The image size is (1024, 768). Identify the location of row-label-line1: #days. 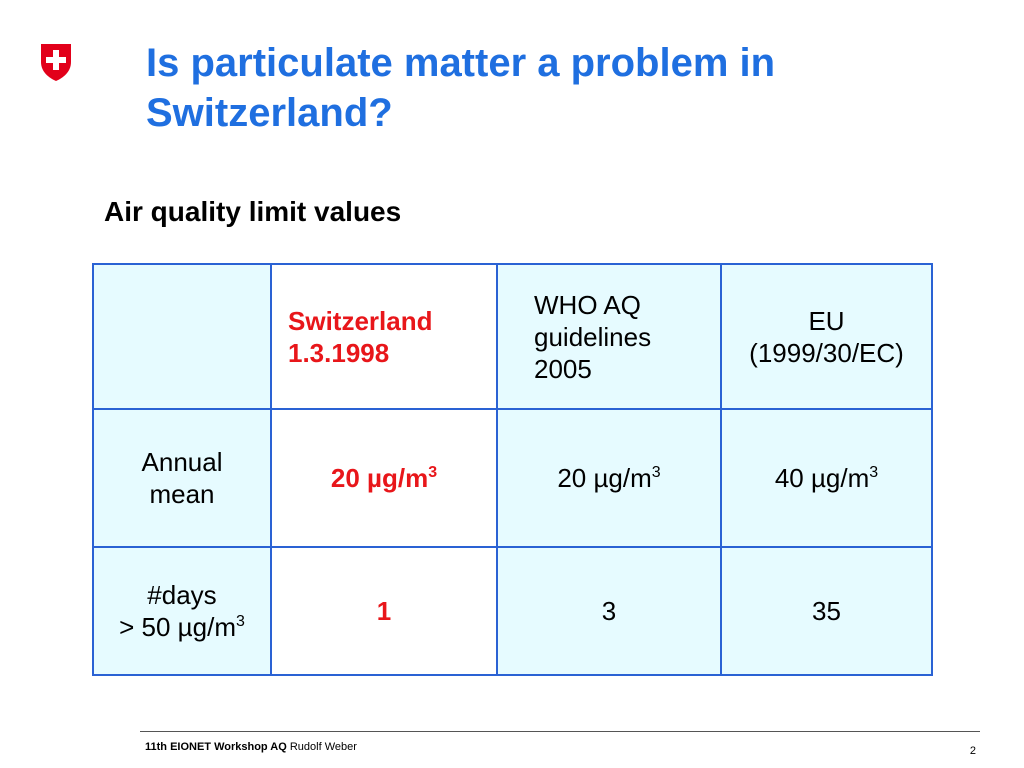
(182, 595).